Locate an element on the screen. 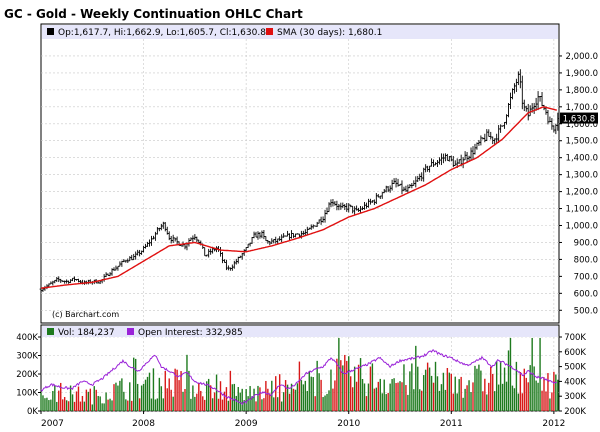 The height and width of the screenshot is (432, 600). x-tick-label: 2009 is located at coordinates (246, 424).